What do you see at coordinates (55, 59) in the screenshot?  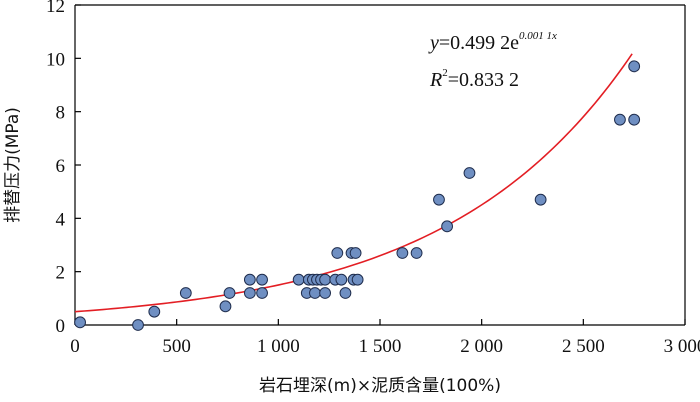 I see `y-tick-label: 10` at bounding box center [55, 59].